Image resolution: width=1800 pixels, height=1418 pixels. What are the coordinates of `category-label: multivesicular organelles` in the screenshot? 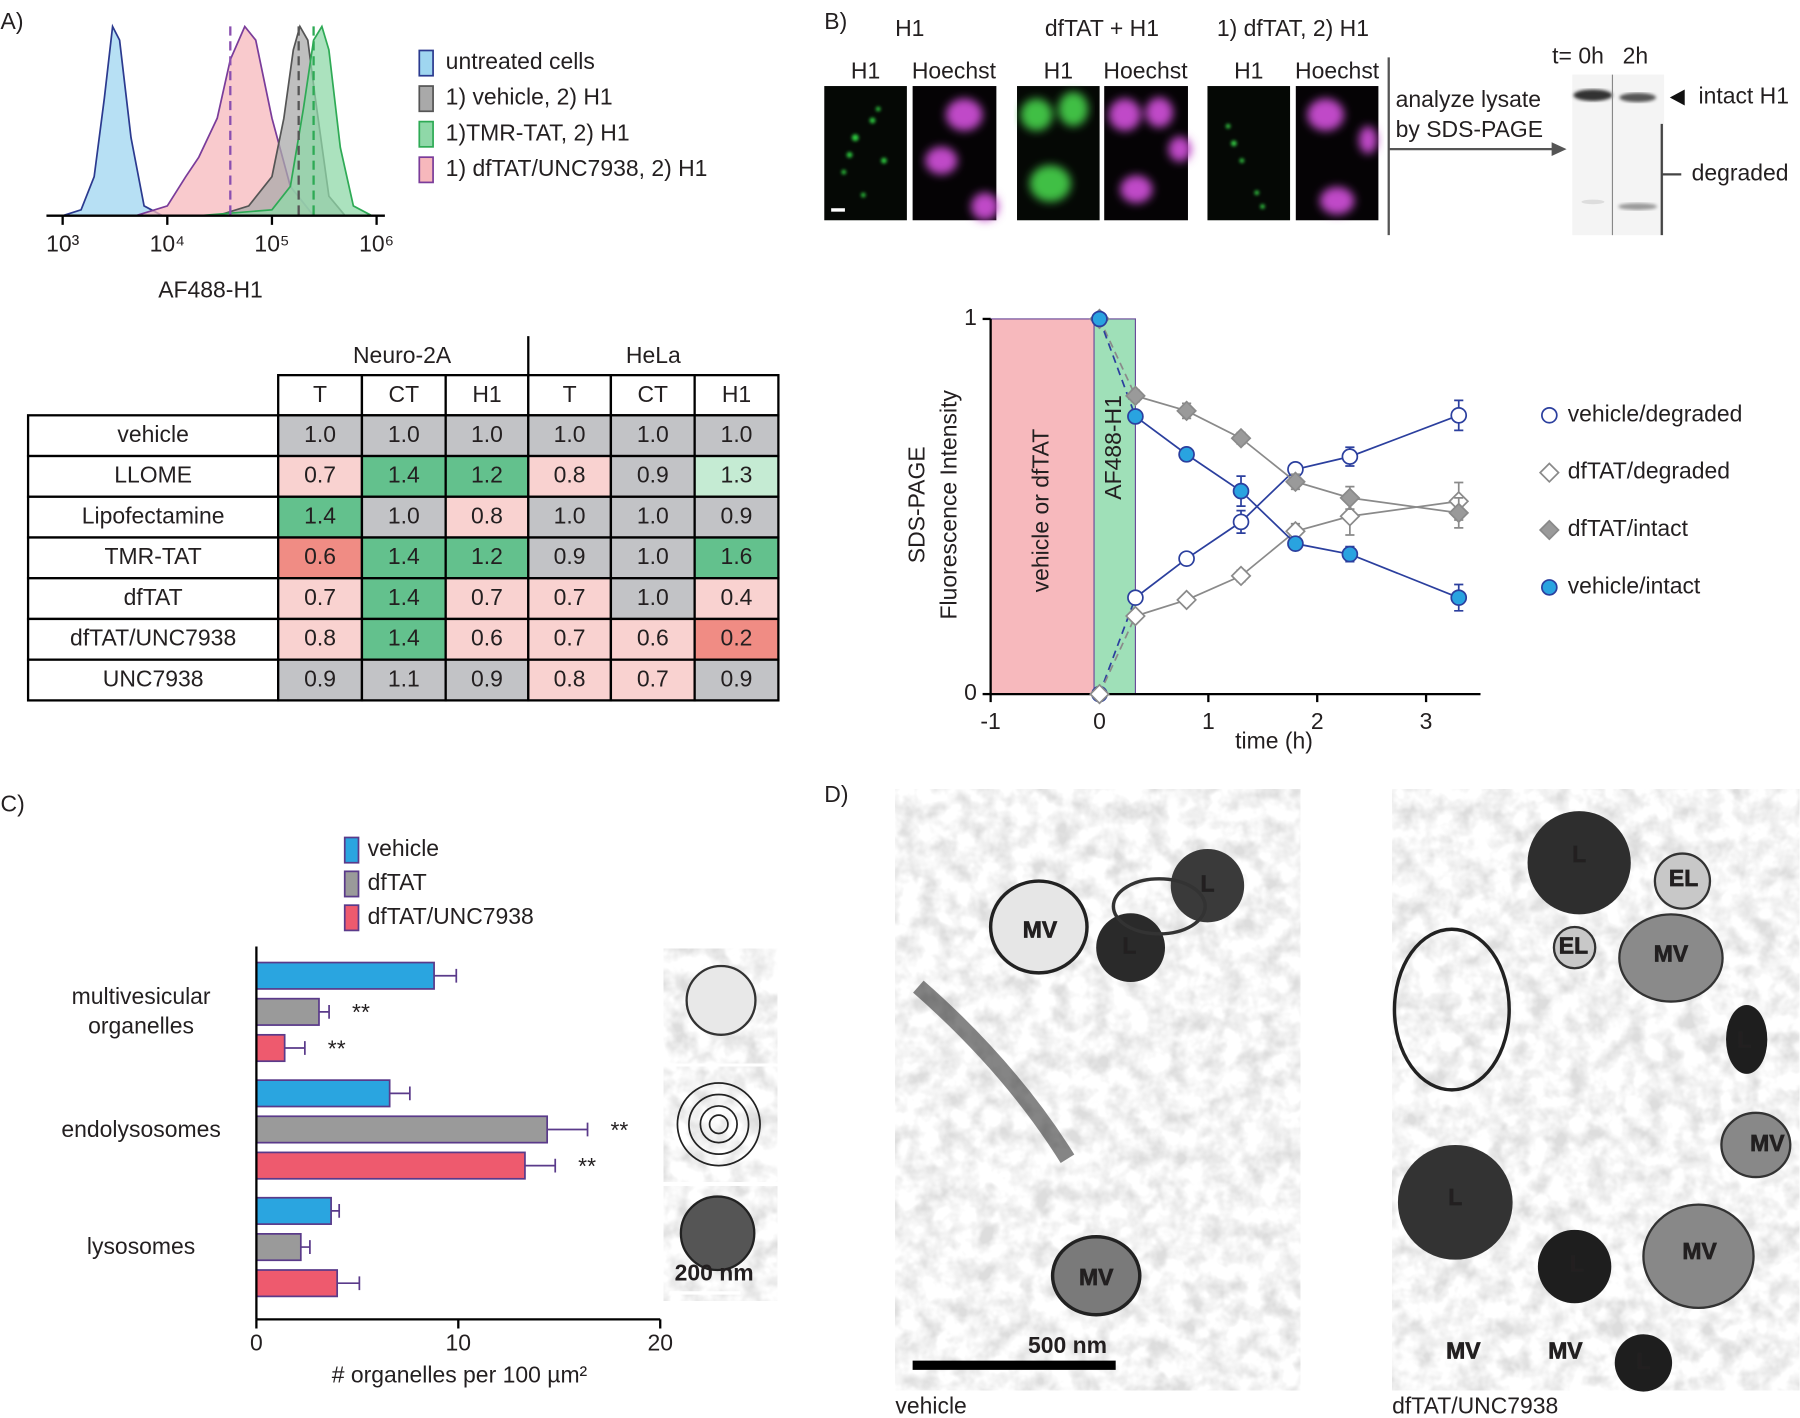 It's located at (141, 1012).